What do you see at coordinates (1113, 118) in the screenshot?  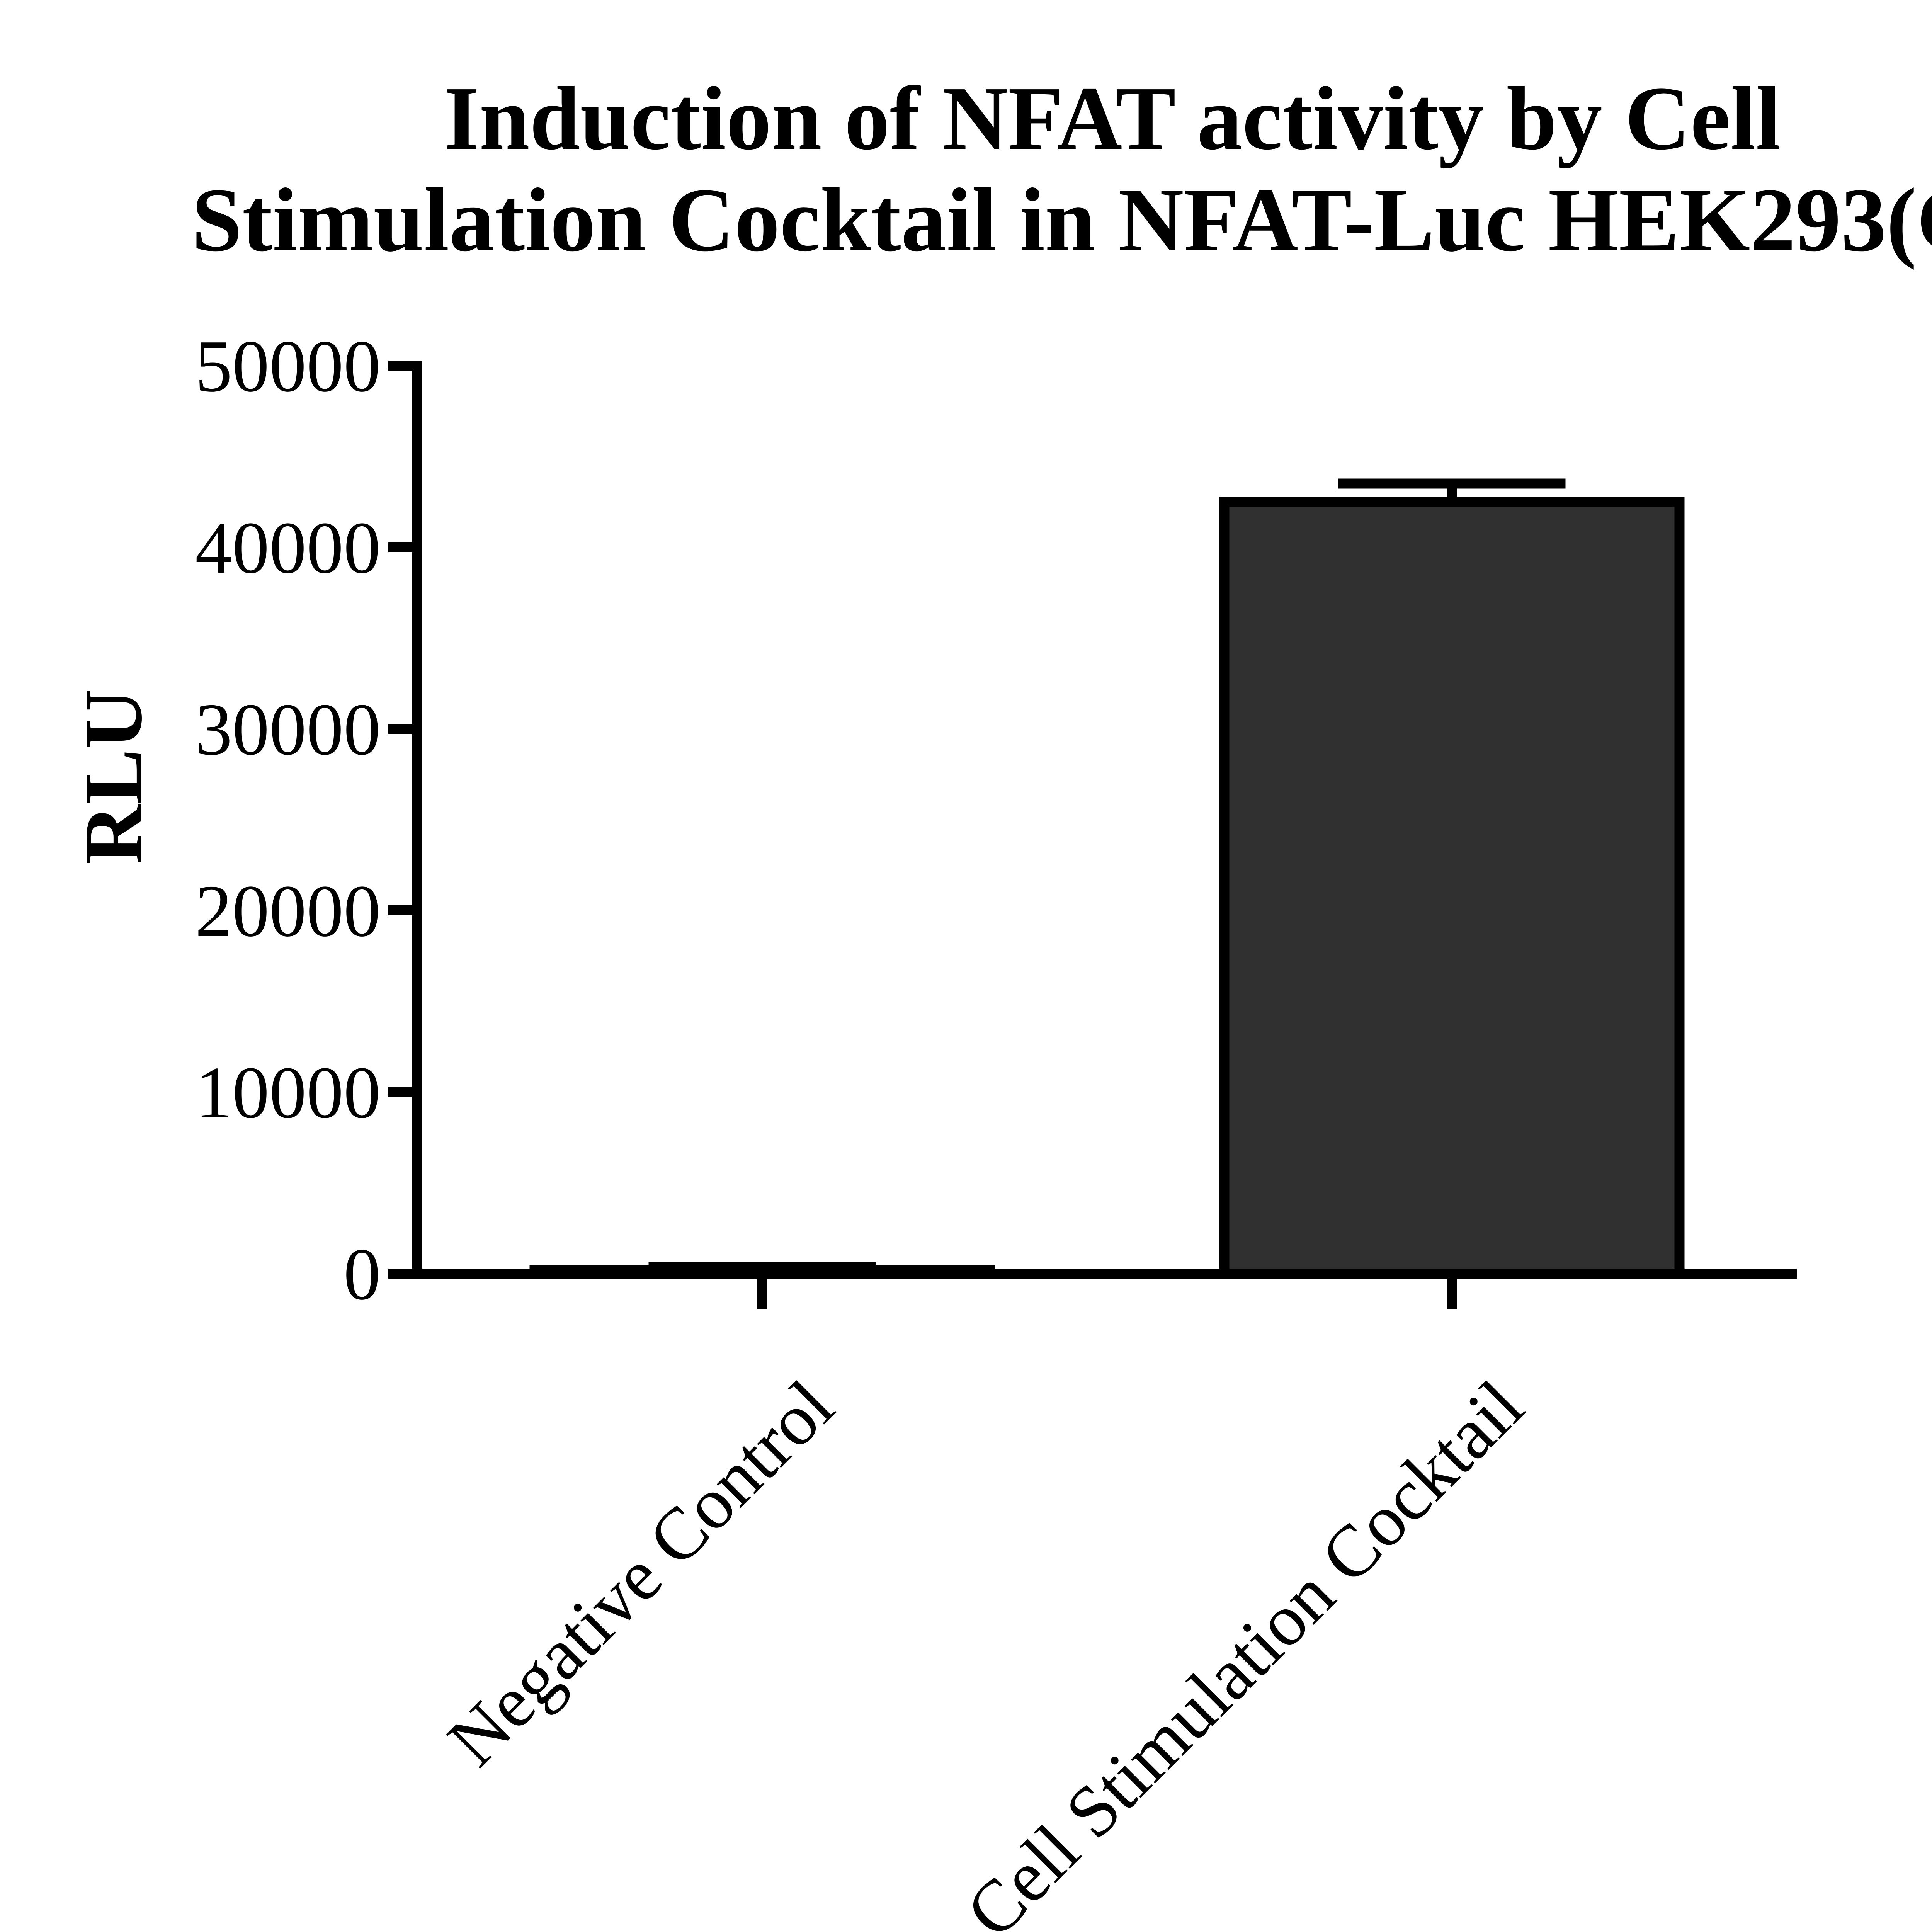 I see `chart-title-line1: Induction of NFAT activity by Cell` at bounding box center [1113, 118].